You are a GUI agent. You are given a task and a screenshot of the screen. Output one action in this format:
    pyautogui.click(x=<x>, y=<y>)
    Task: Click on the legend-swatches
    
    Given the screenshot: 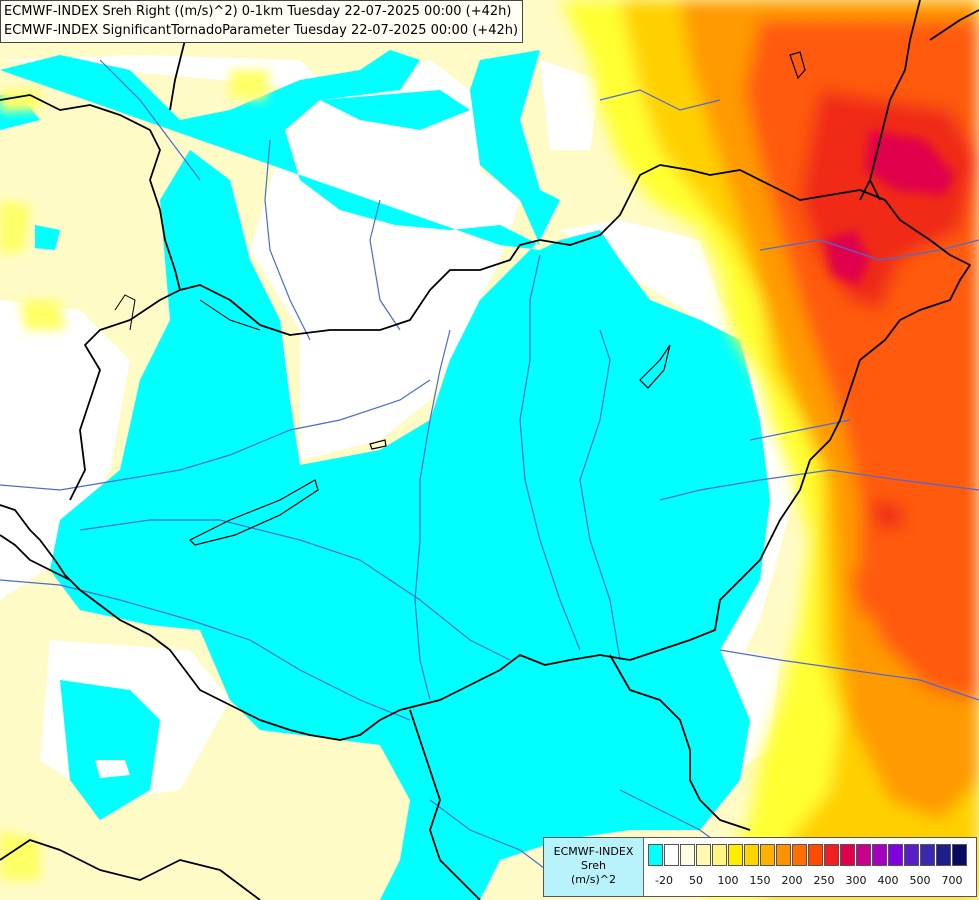 What is the action you would take?
    pyautogui.click(x=808, y=855)
    